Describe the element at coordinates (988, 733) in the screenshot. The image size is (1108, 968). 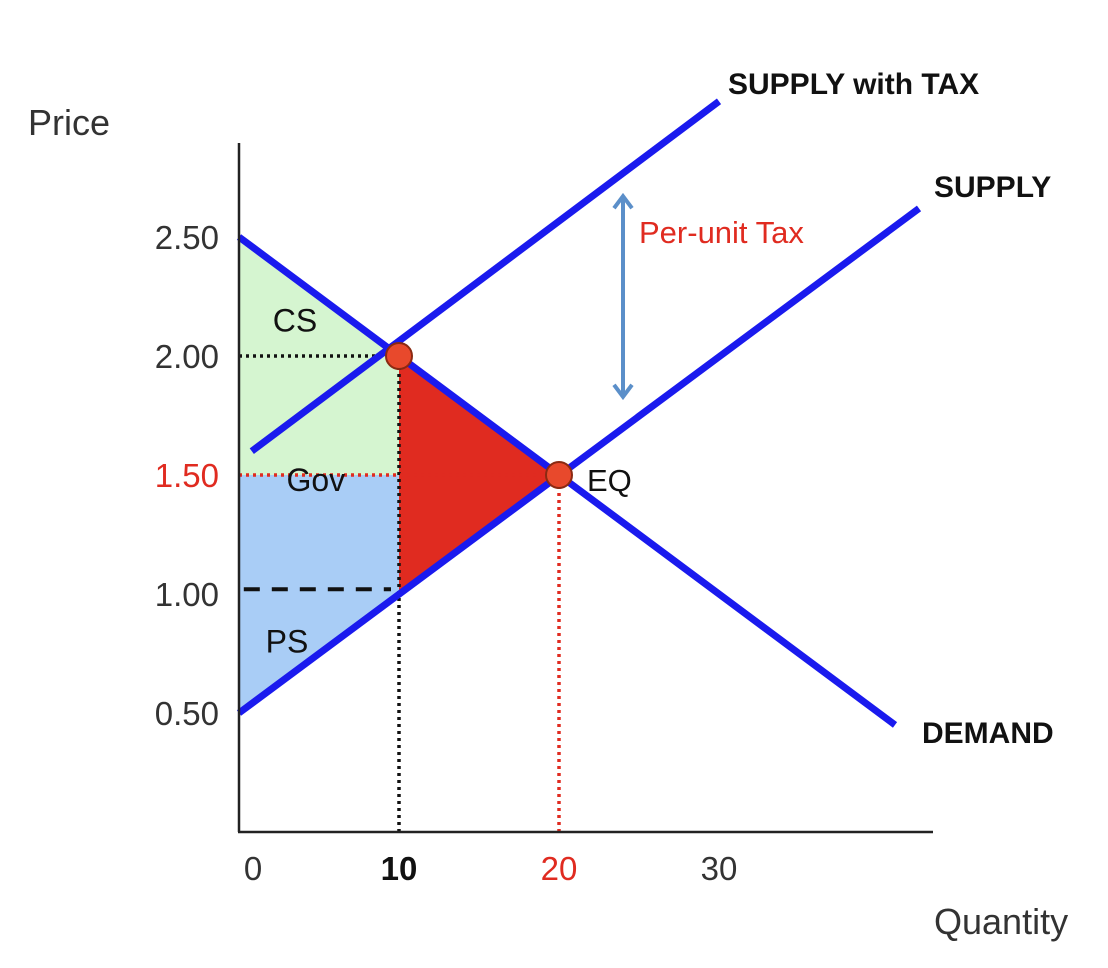
I see `curve-label-demand: DEMAND` at that location.